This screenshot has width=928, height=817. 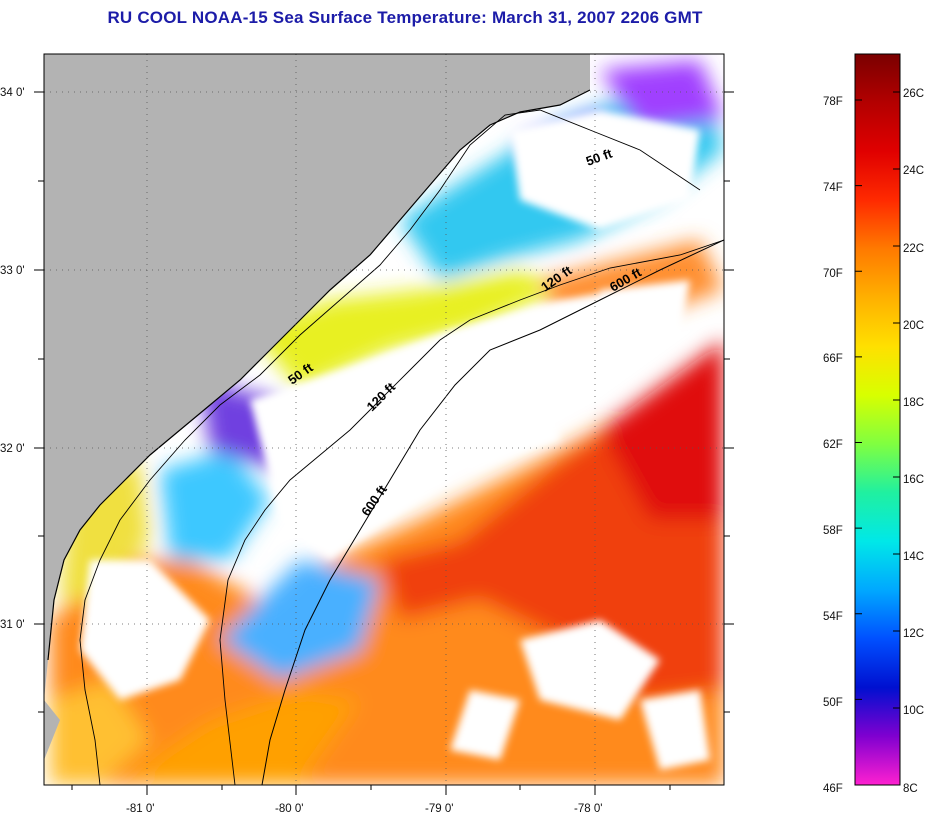 I want to click on colorbar-gradient, so click(x=877, y=419).